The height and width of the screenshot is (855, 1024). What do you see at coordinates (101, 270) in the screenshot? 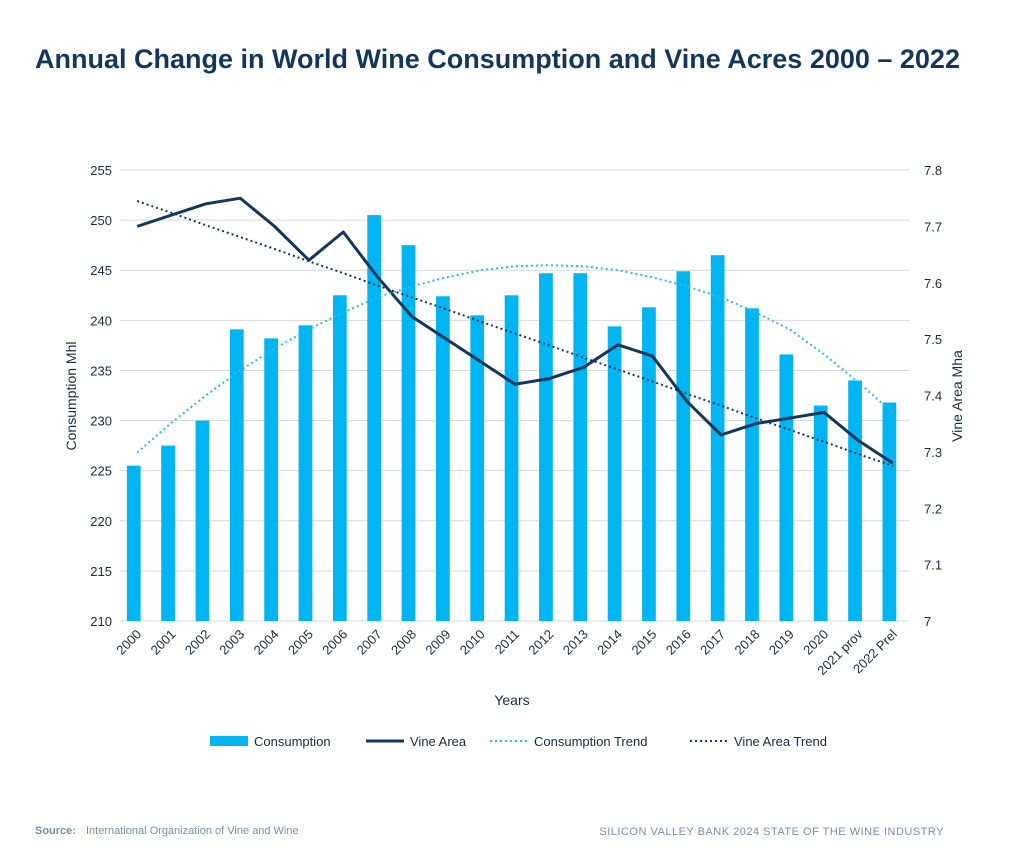
I see `y-tick-label: 245` at bounding box center [101, 270].